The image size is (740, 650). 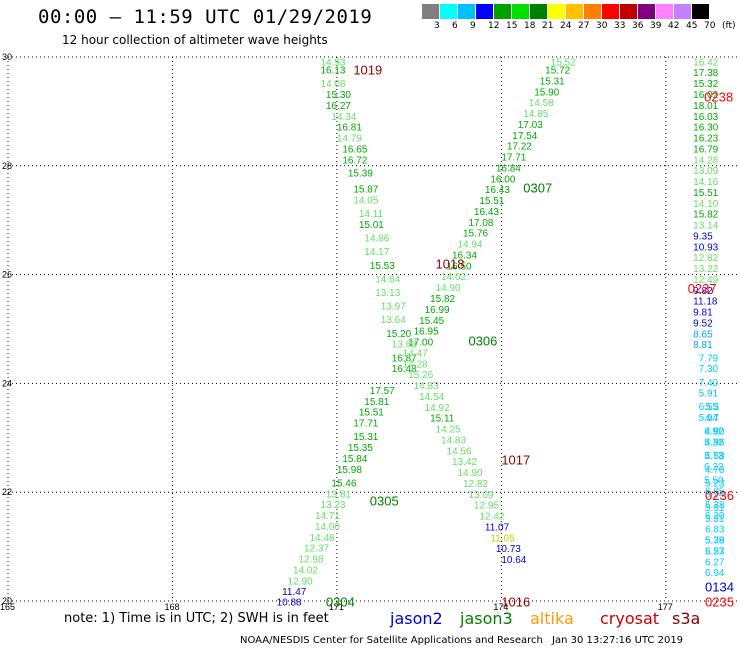 I want to click on pass-time-label: 0236, so click(x=719, y=495).